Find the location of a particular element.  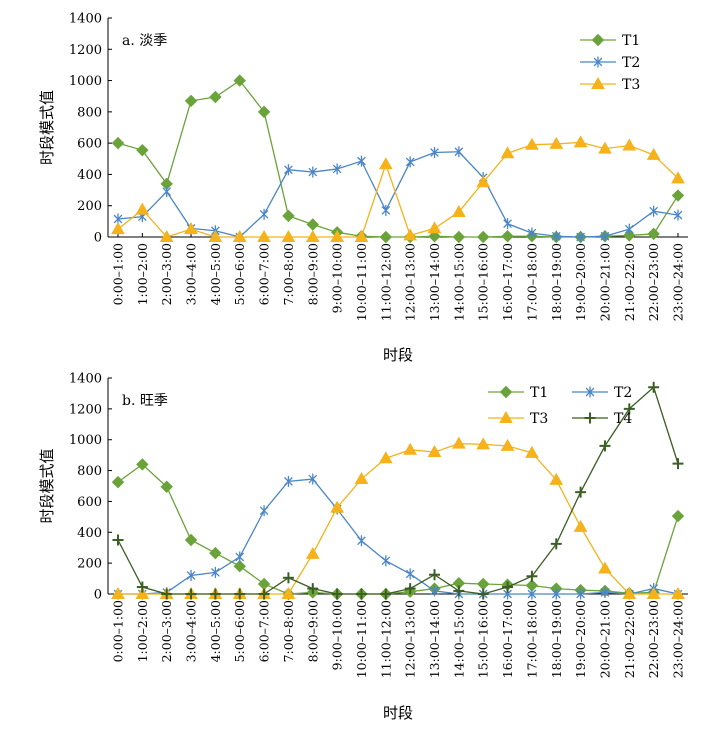

x-tick-label: 0:00–1:00 is located at coordinates (118, 274).